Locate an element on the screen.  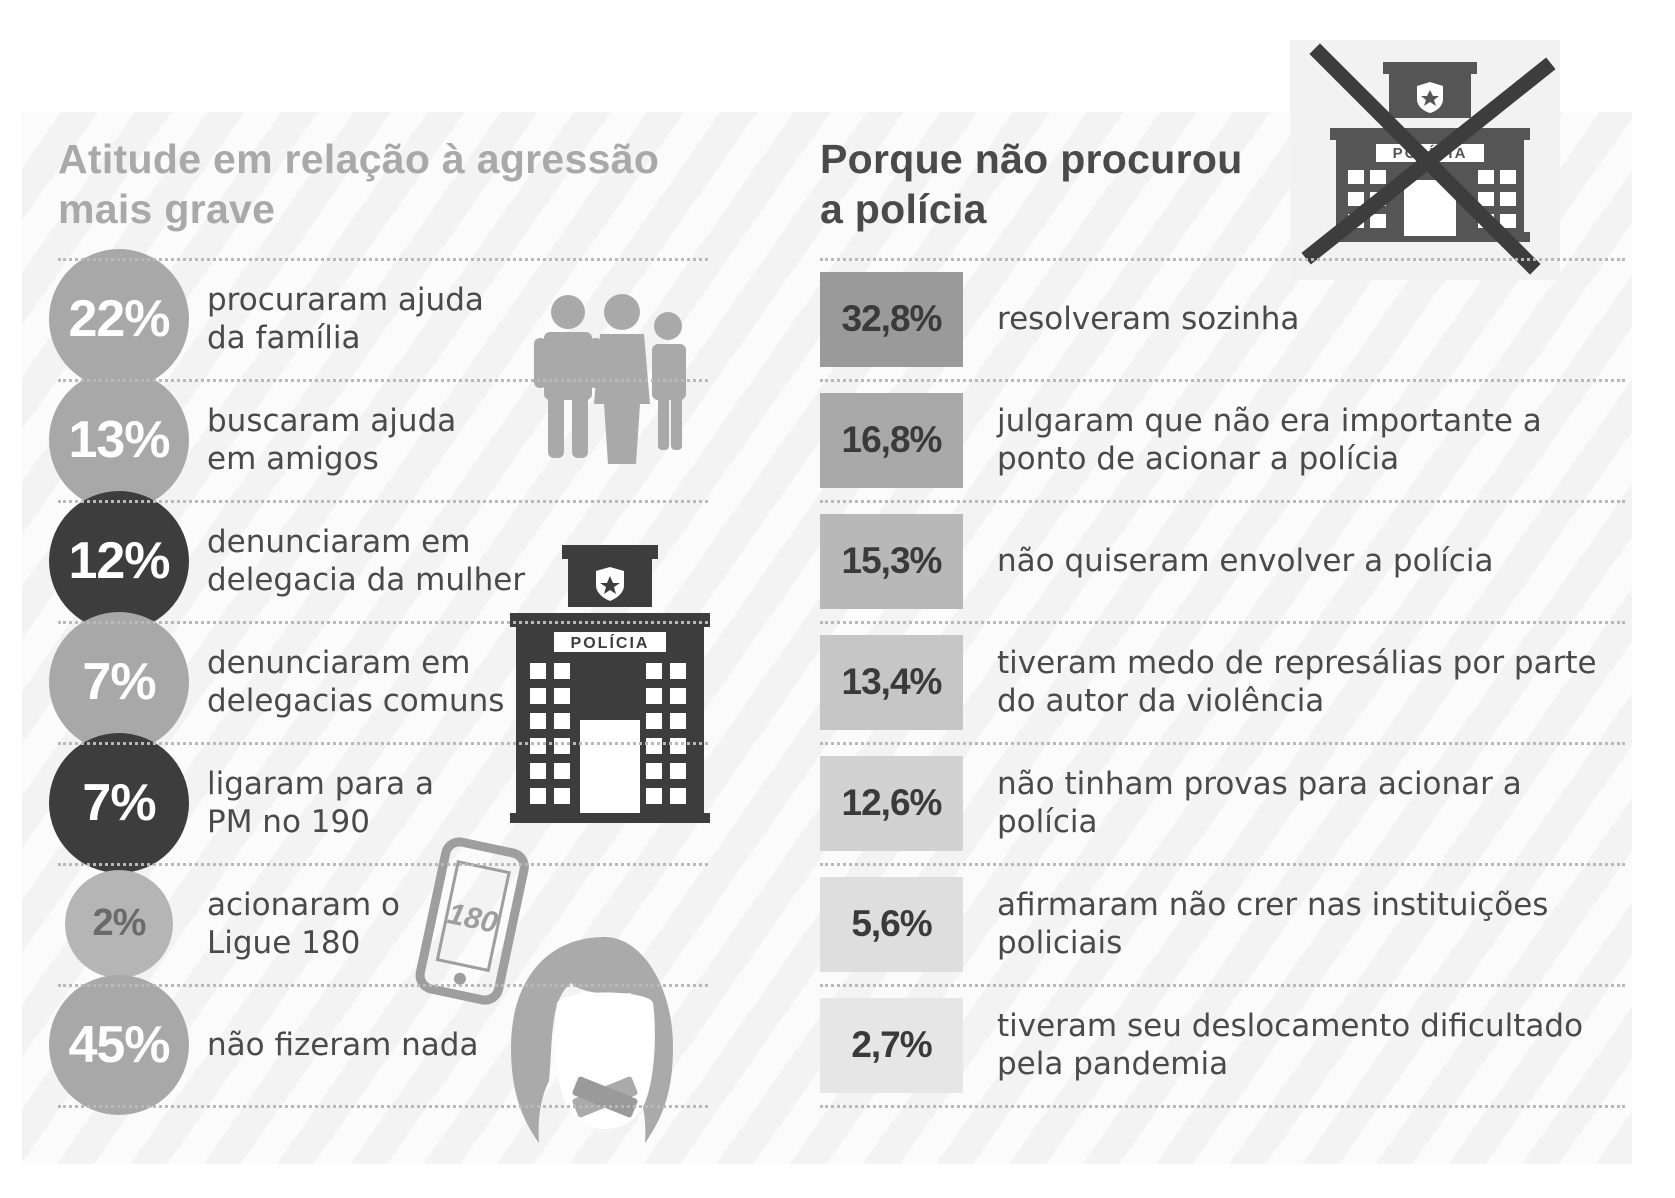
percent-circle: 13% is located at coordinates (119, 439).